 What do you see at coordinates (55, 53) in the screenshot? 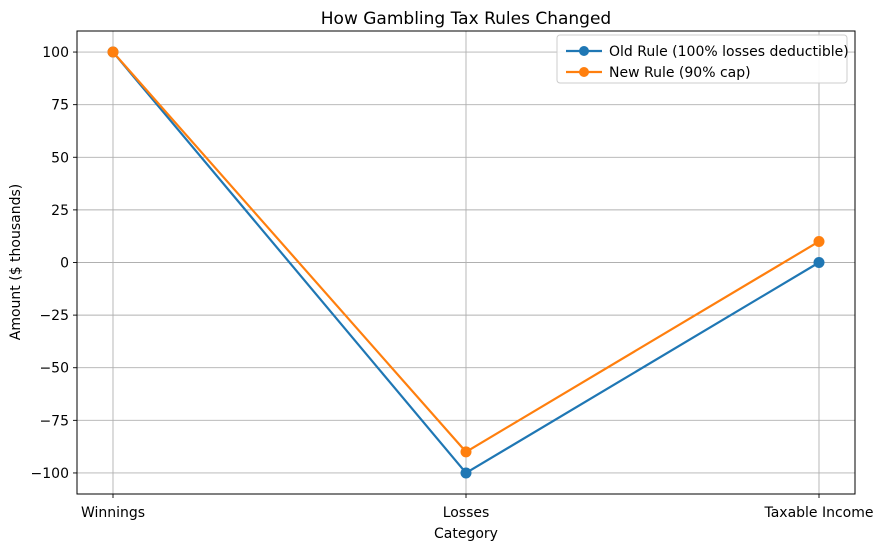
I see `y-tick-label: 100` at bounding box center [55, 53].